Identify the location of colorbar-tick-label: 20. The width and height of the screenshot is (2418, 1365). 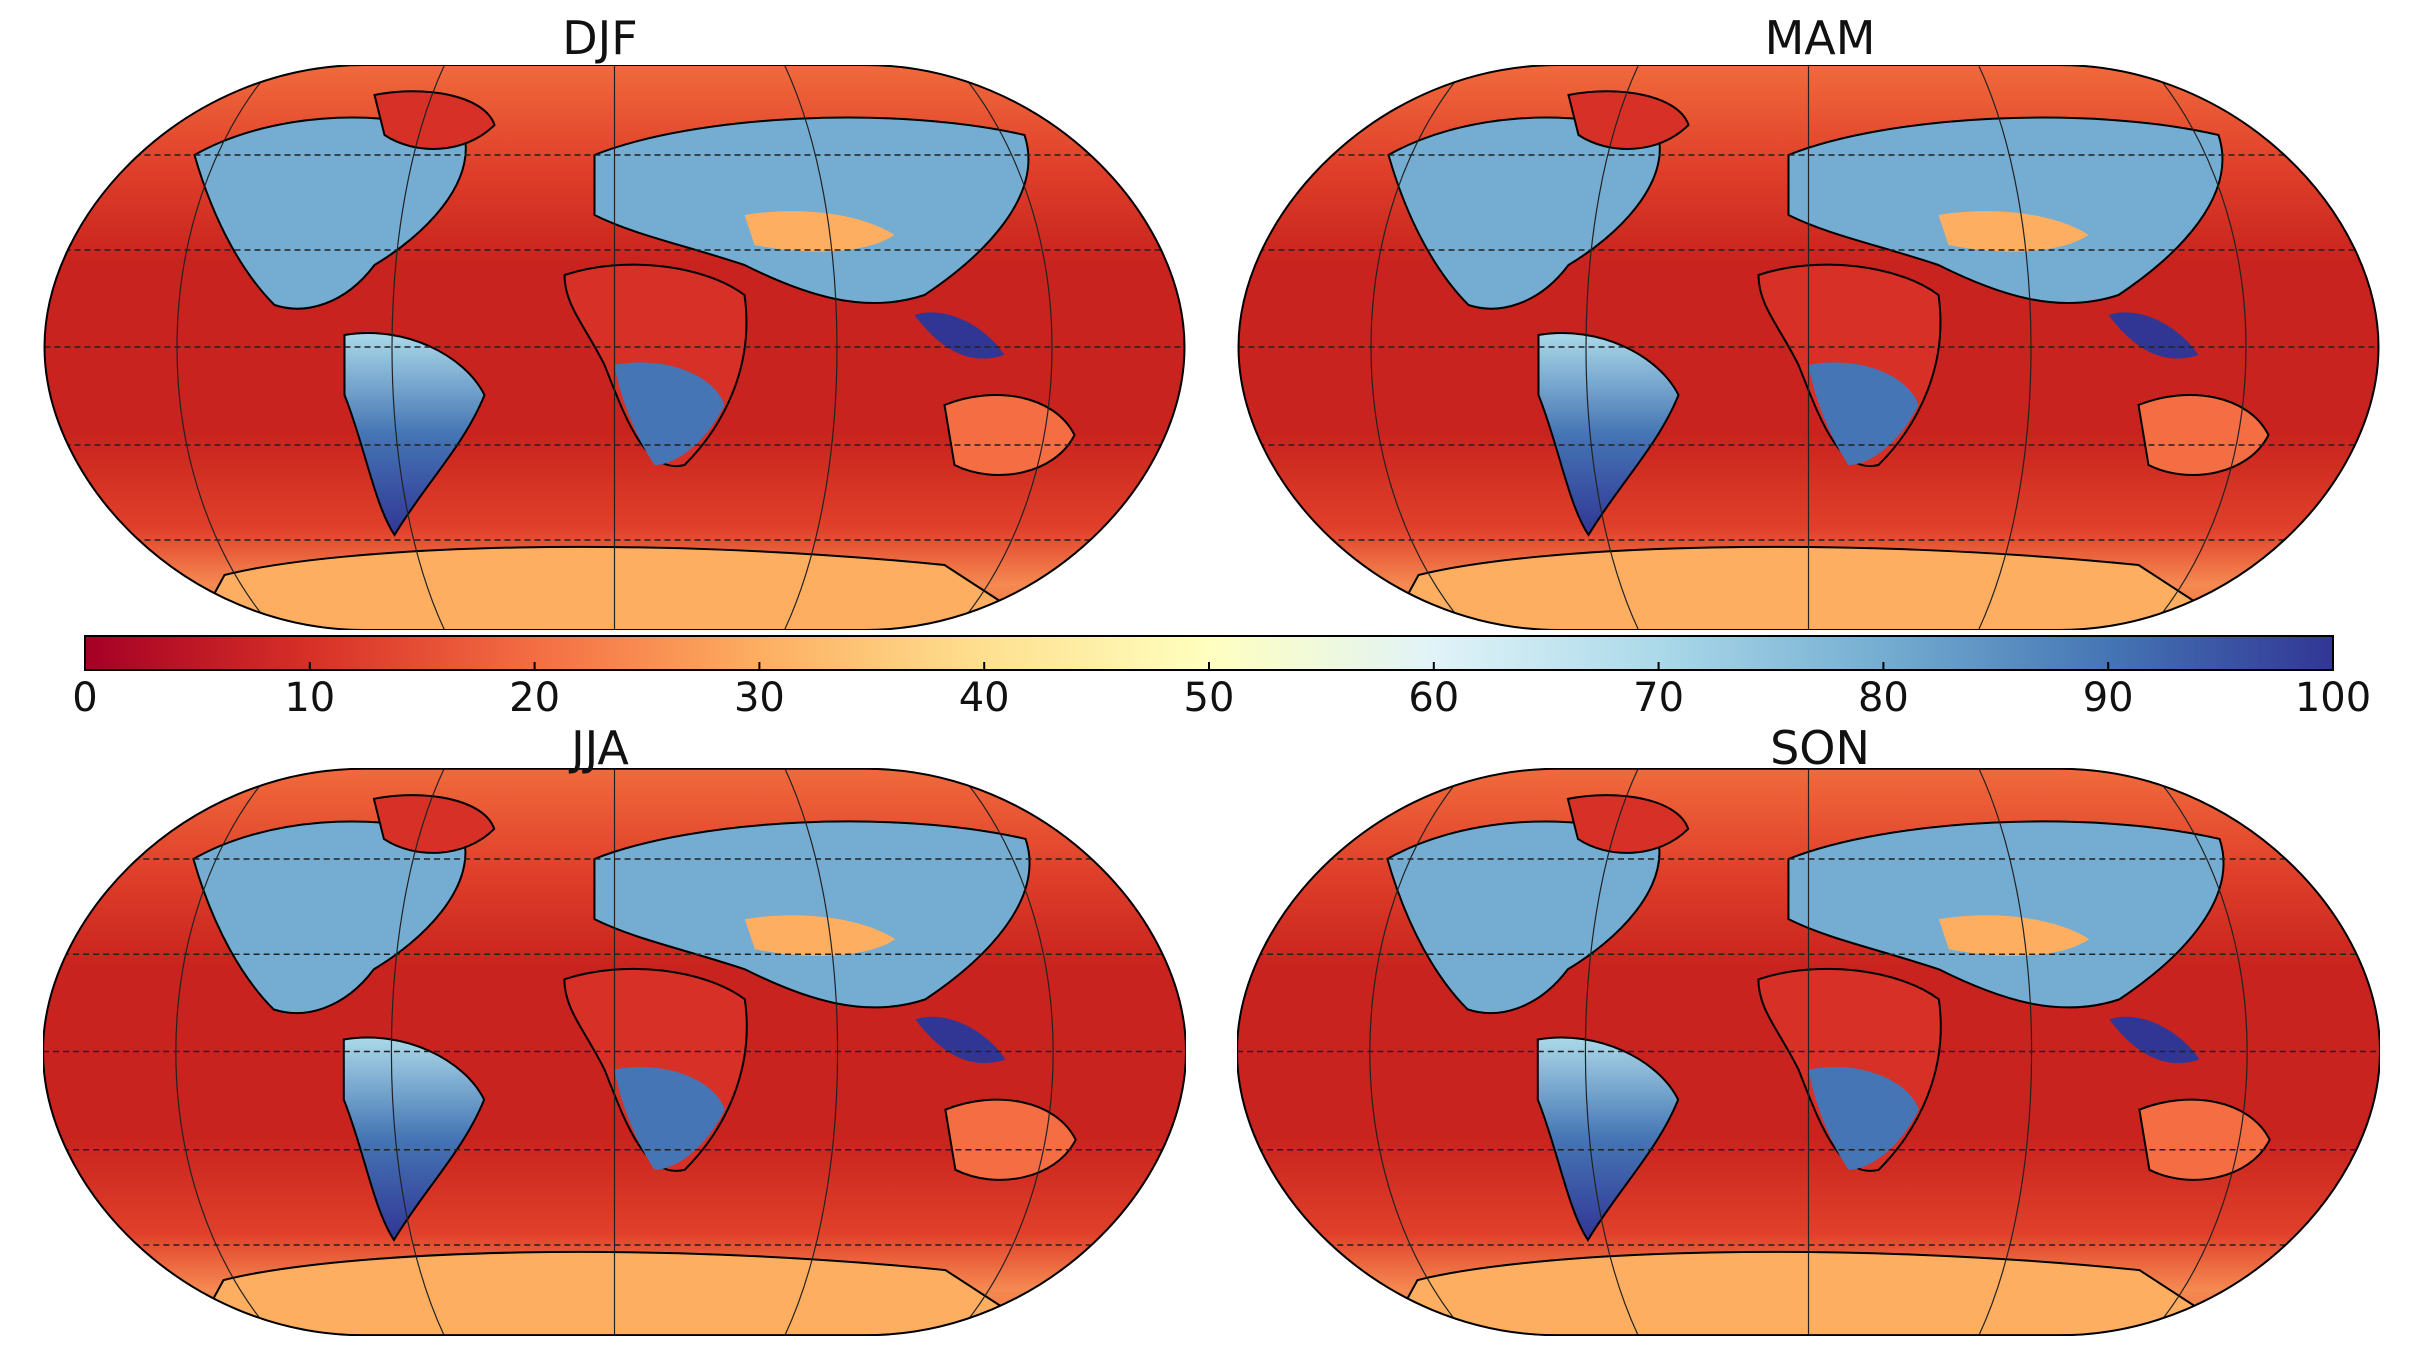
(534, 698).